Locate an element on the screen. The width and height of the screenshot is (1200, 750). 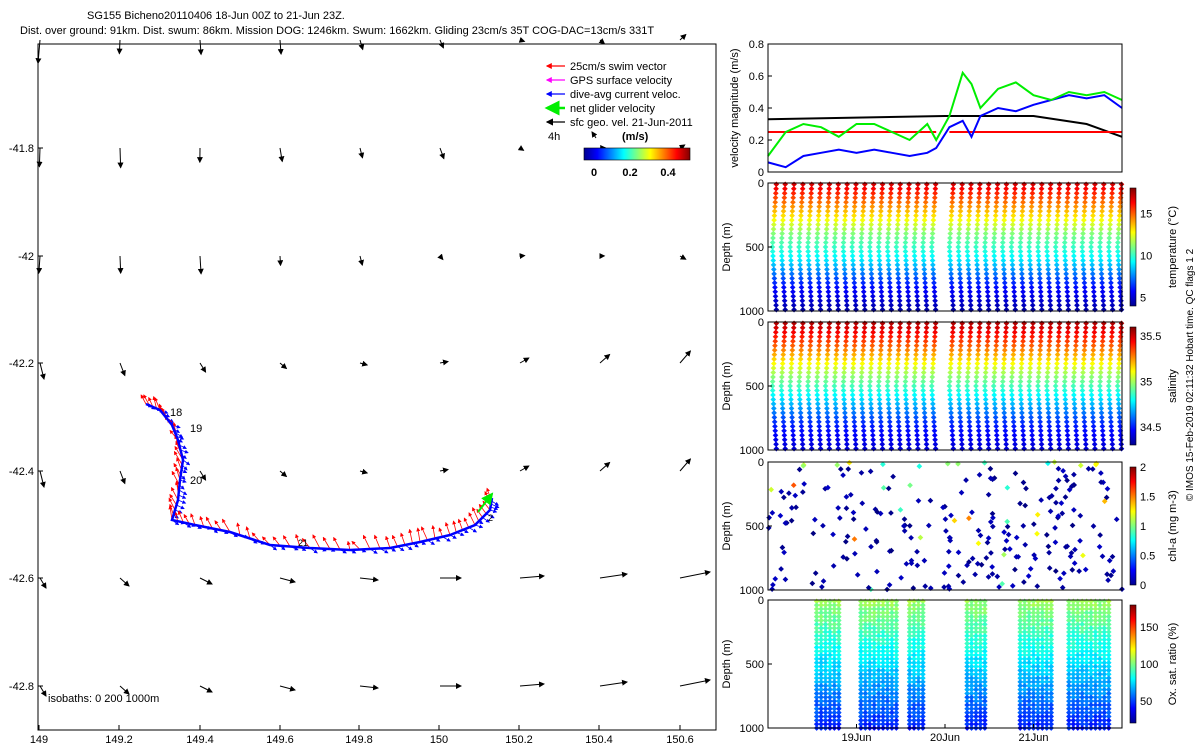
depth-colorbar-tick: 34.5 is located at coordinates (1150, 428).